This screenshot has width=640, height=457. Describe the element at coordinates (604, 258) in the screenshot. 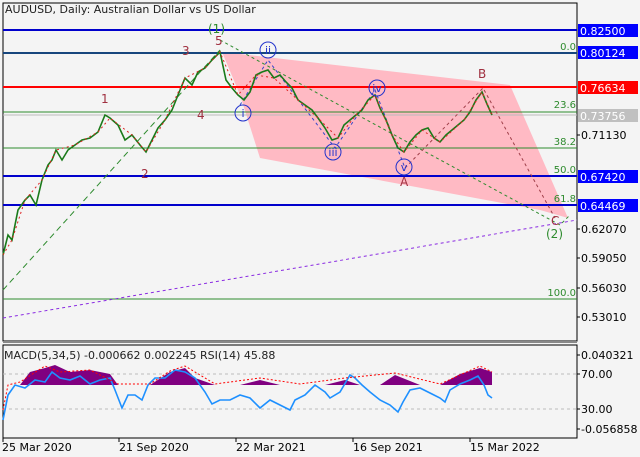

I see `svg-text: 0.59050` at that location.